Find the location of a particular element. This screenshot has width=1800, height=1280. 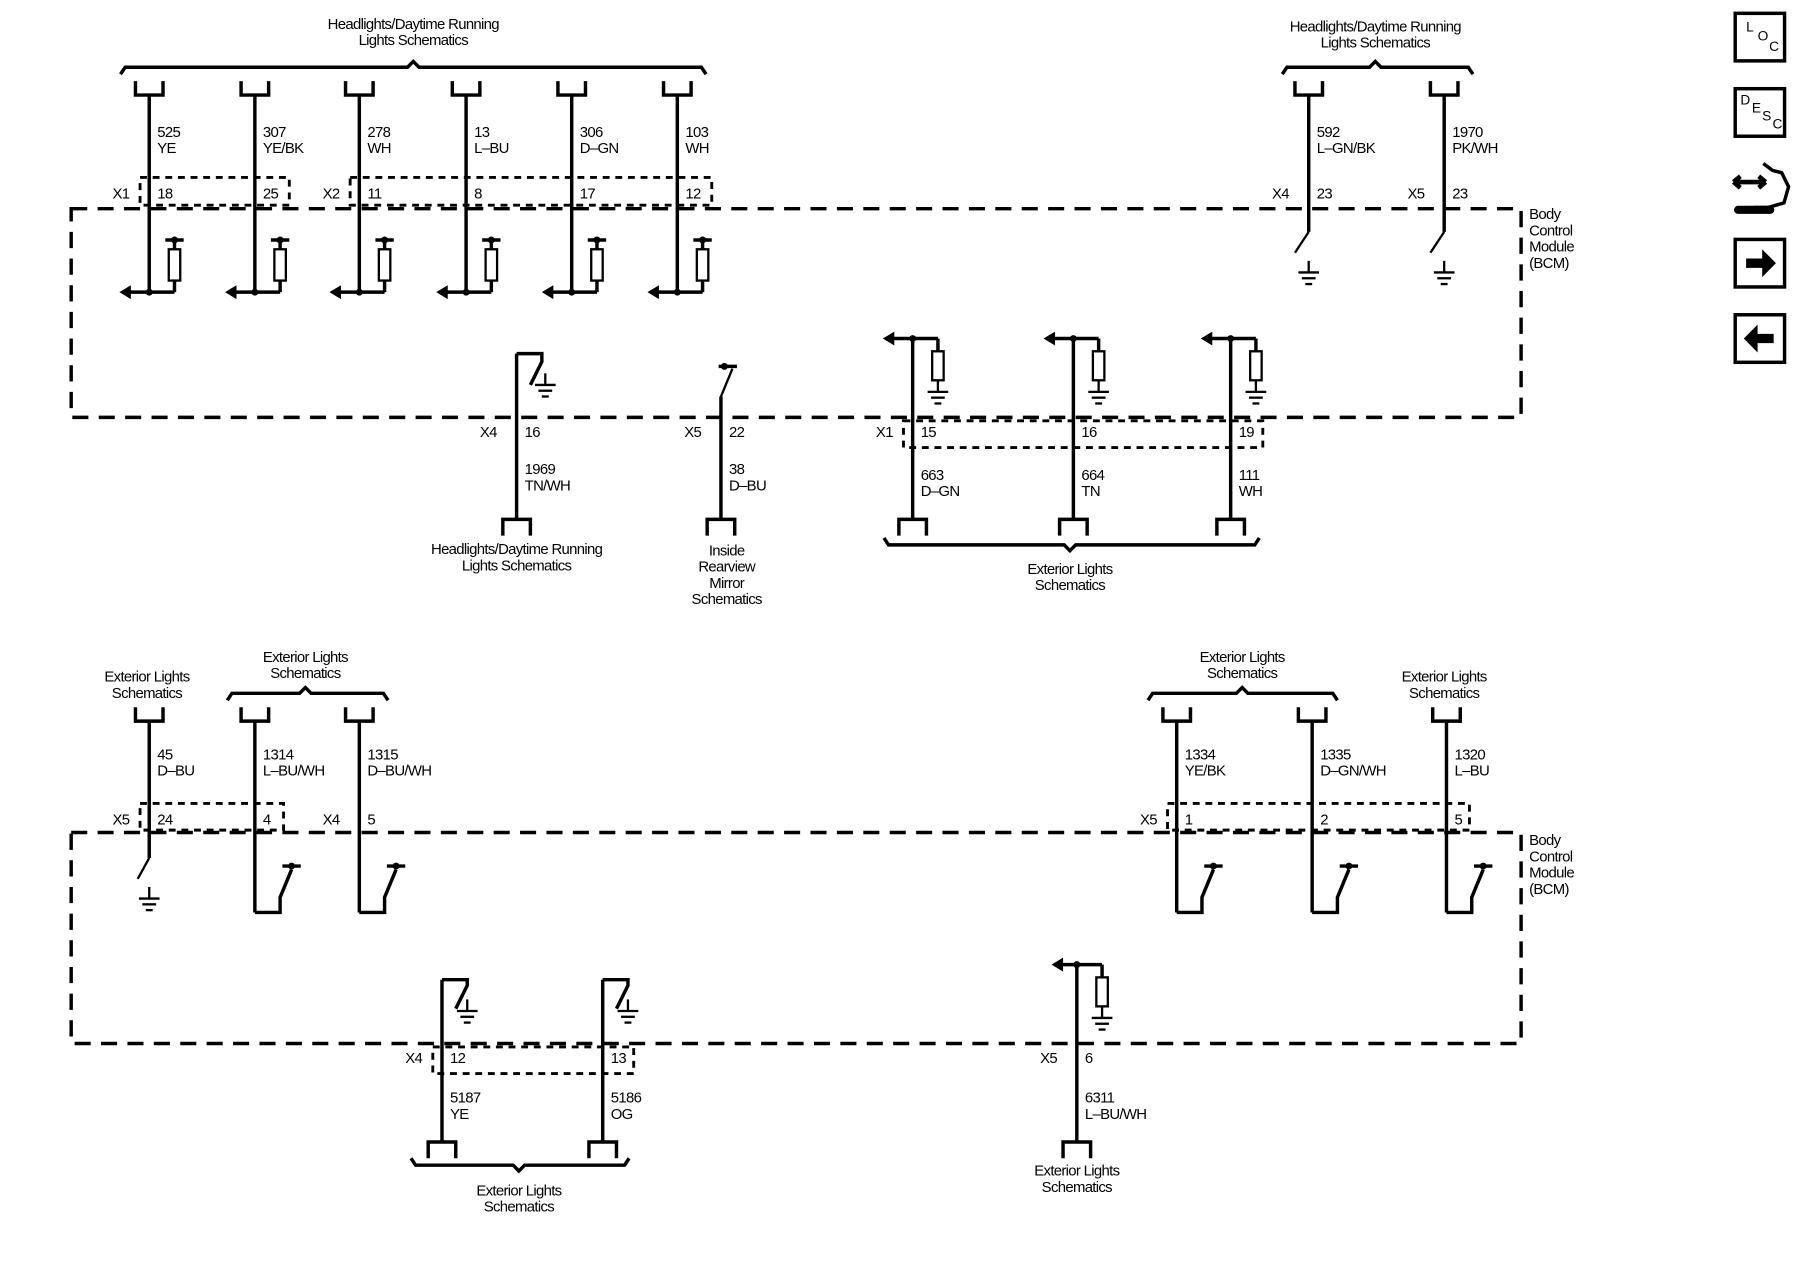

wire-color: YE is located at coordinates (459, 1113).